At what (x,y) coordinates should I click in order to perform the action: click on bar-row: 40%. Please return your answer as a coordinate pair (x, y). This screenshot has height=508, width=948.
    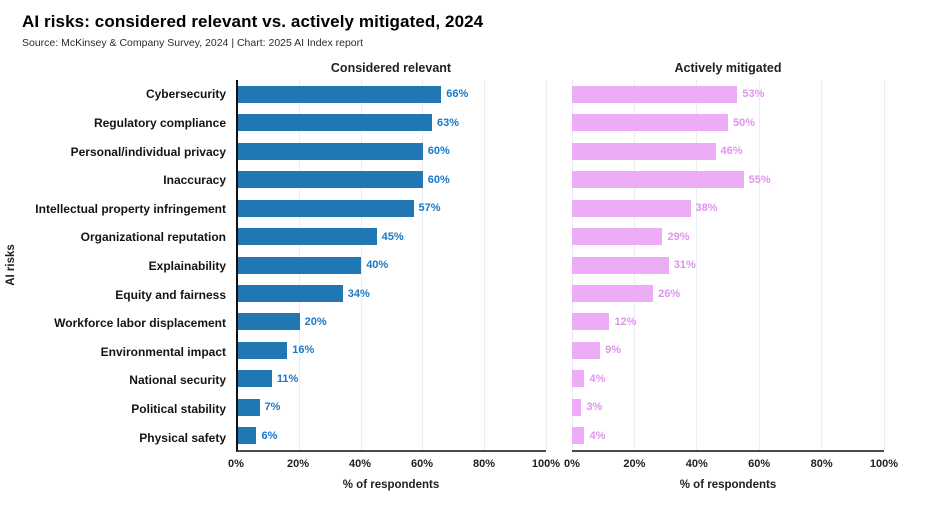
    Looking at the image, I should click on (392, 265).